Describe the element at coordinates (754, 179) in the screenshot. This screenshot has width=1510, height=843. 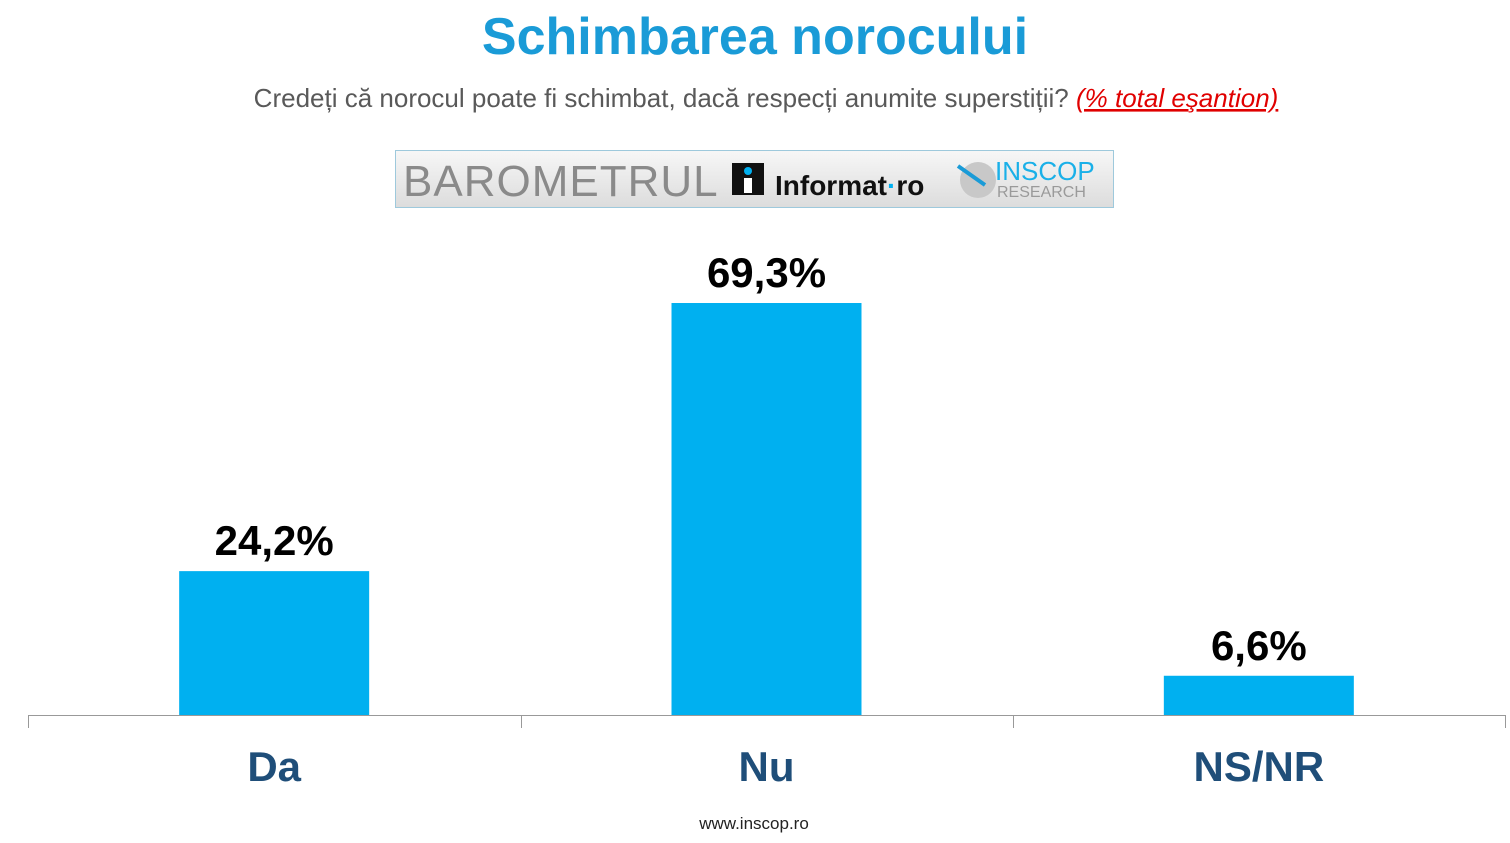
I see `logo: BAROMETRUL Informat·ro INSCOP RESEARCH` at that location.